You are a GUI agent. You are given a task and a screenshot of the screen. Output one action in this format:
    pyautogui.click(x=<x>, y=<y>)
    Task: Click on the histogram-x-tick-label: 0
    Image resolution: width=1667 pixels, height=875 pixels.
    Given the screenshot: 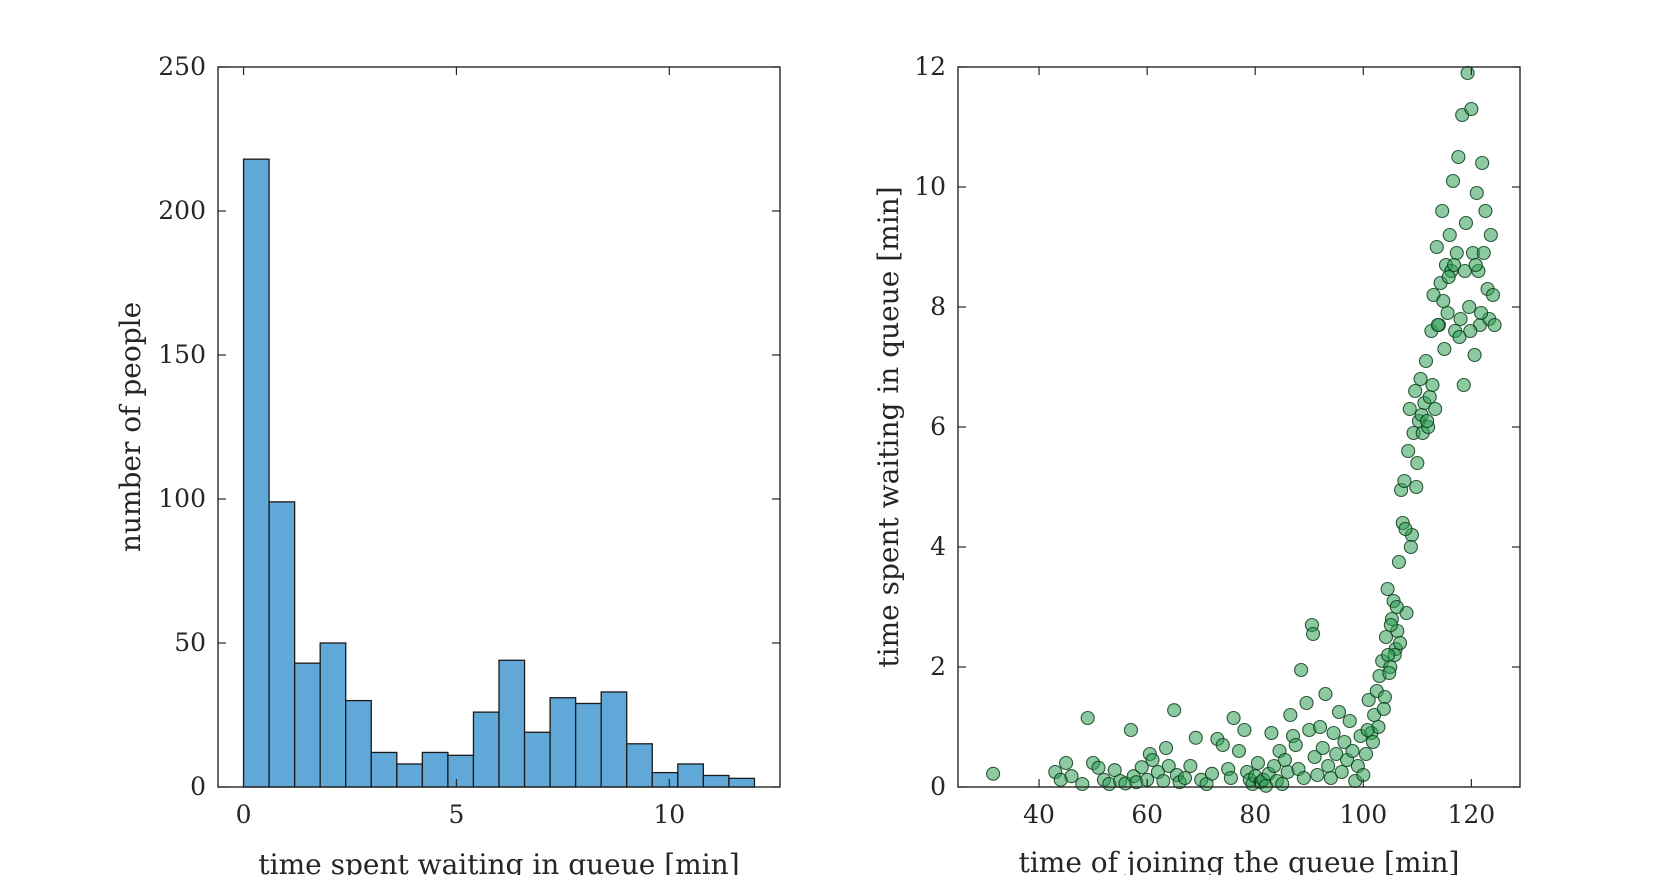 What is the action you would take?
    pyautogui.click(x=244, y=814)
    